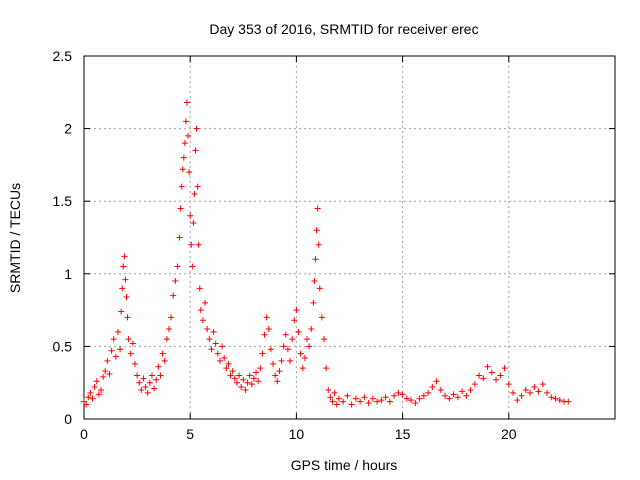 This screenshot has width=640, height=480. What do you see at coordinates (68, 129) in the screenshot?
I see `y-tick-label: 2` at bounding box center [68, 129].